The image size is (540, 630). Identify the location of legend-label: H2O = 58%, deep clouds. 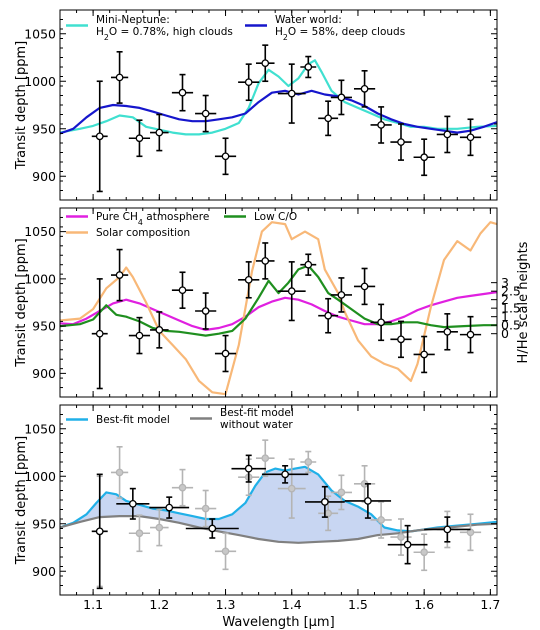
(340, 34).